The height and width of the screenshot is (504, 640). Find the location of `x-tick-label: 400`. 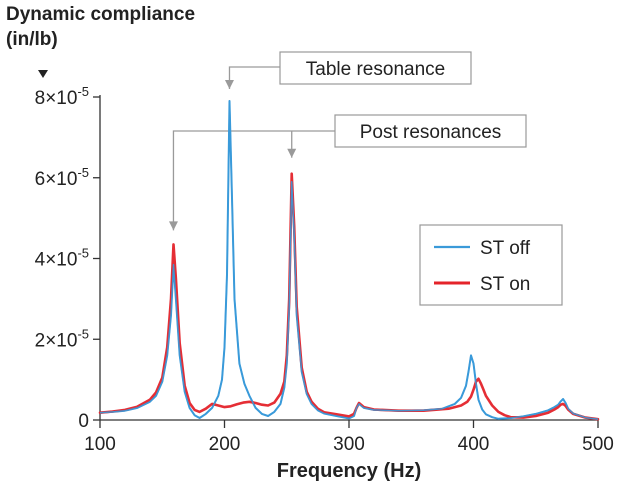

x-tick-label: 400 is located at coordinates (474, 444).